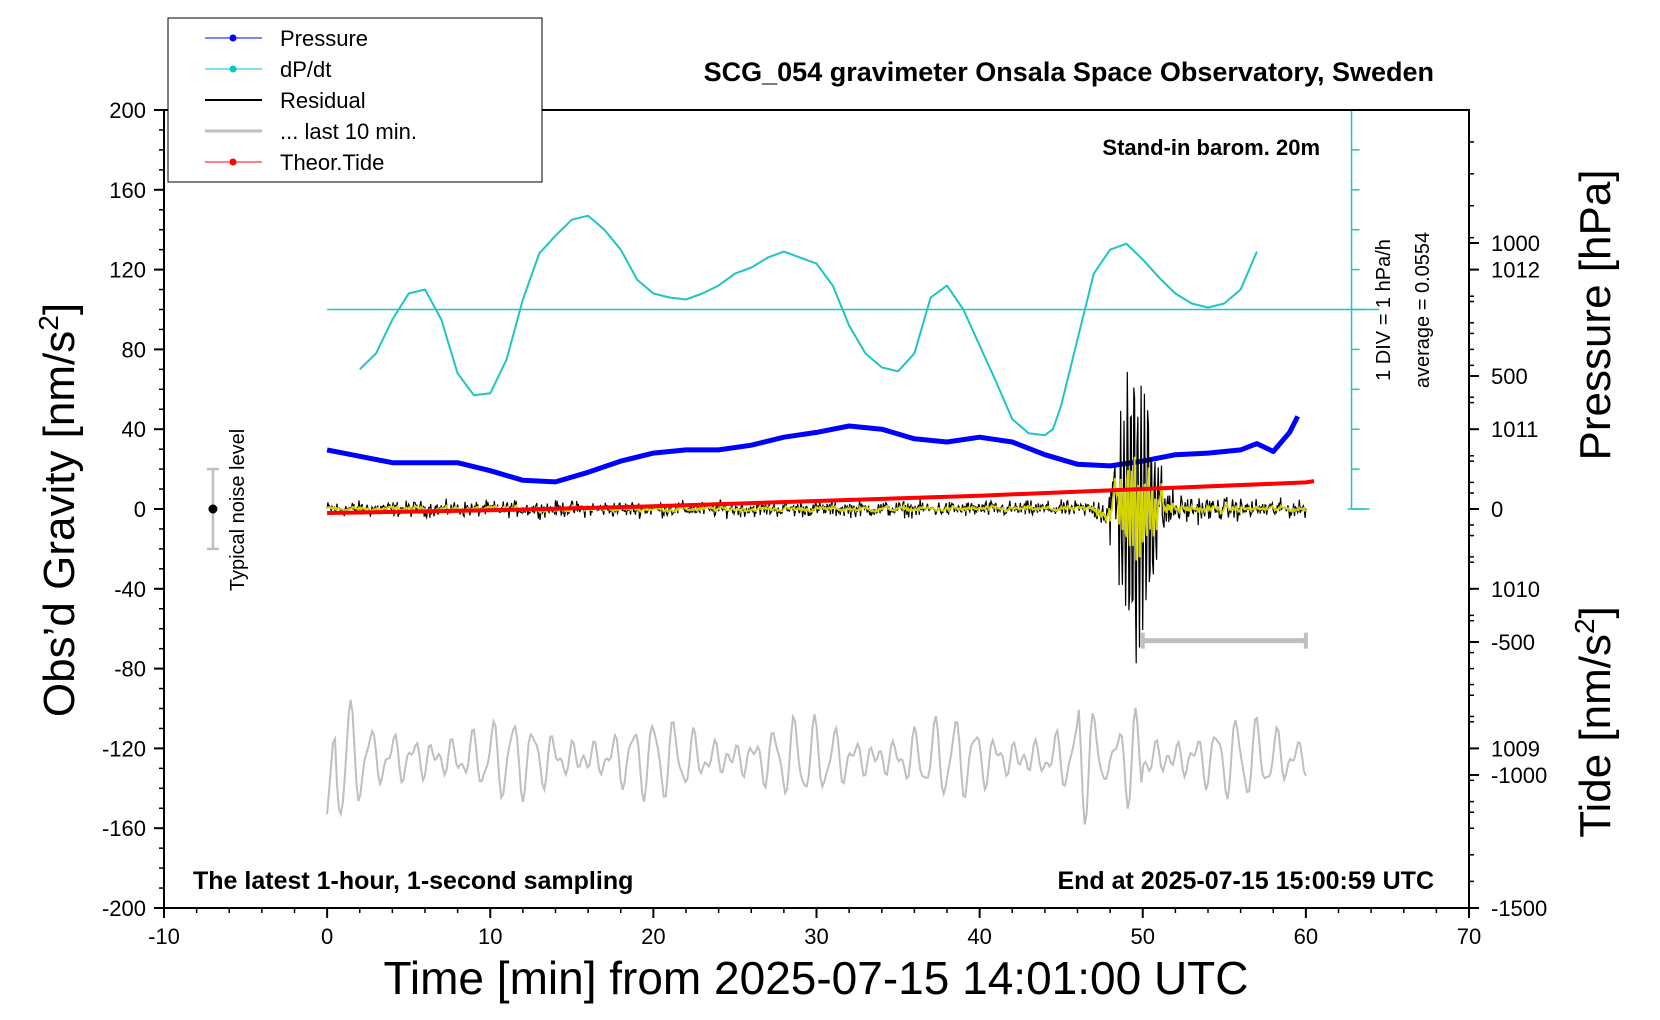 The image size is (1660, 1020). I want to click on y-left-tick-label: 160, so click(127, 190).